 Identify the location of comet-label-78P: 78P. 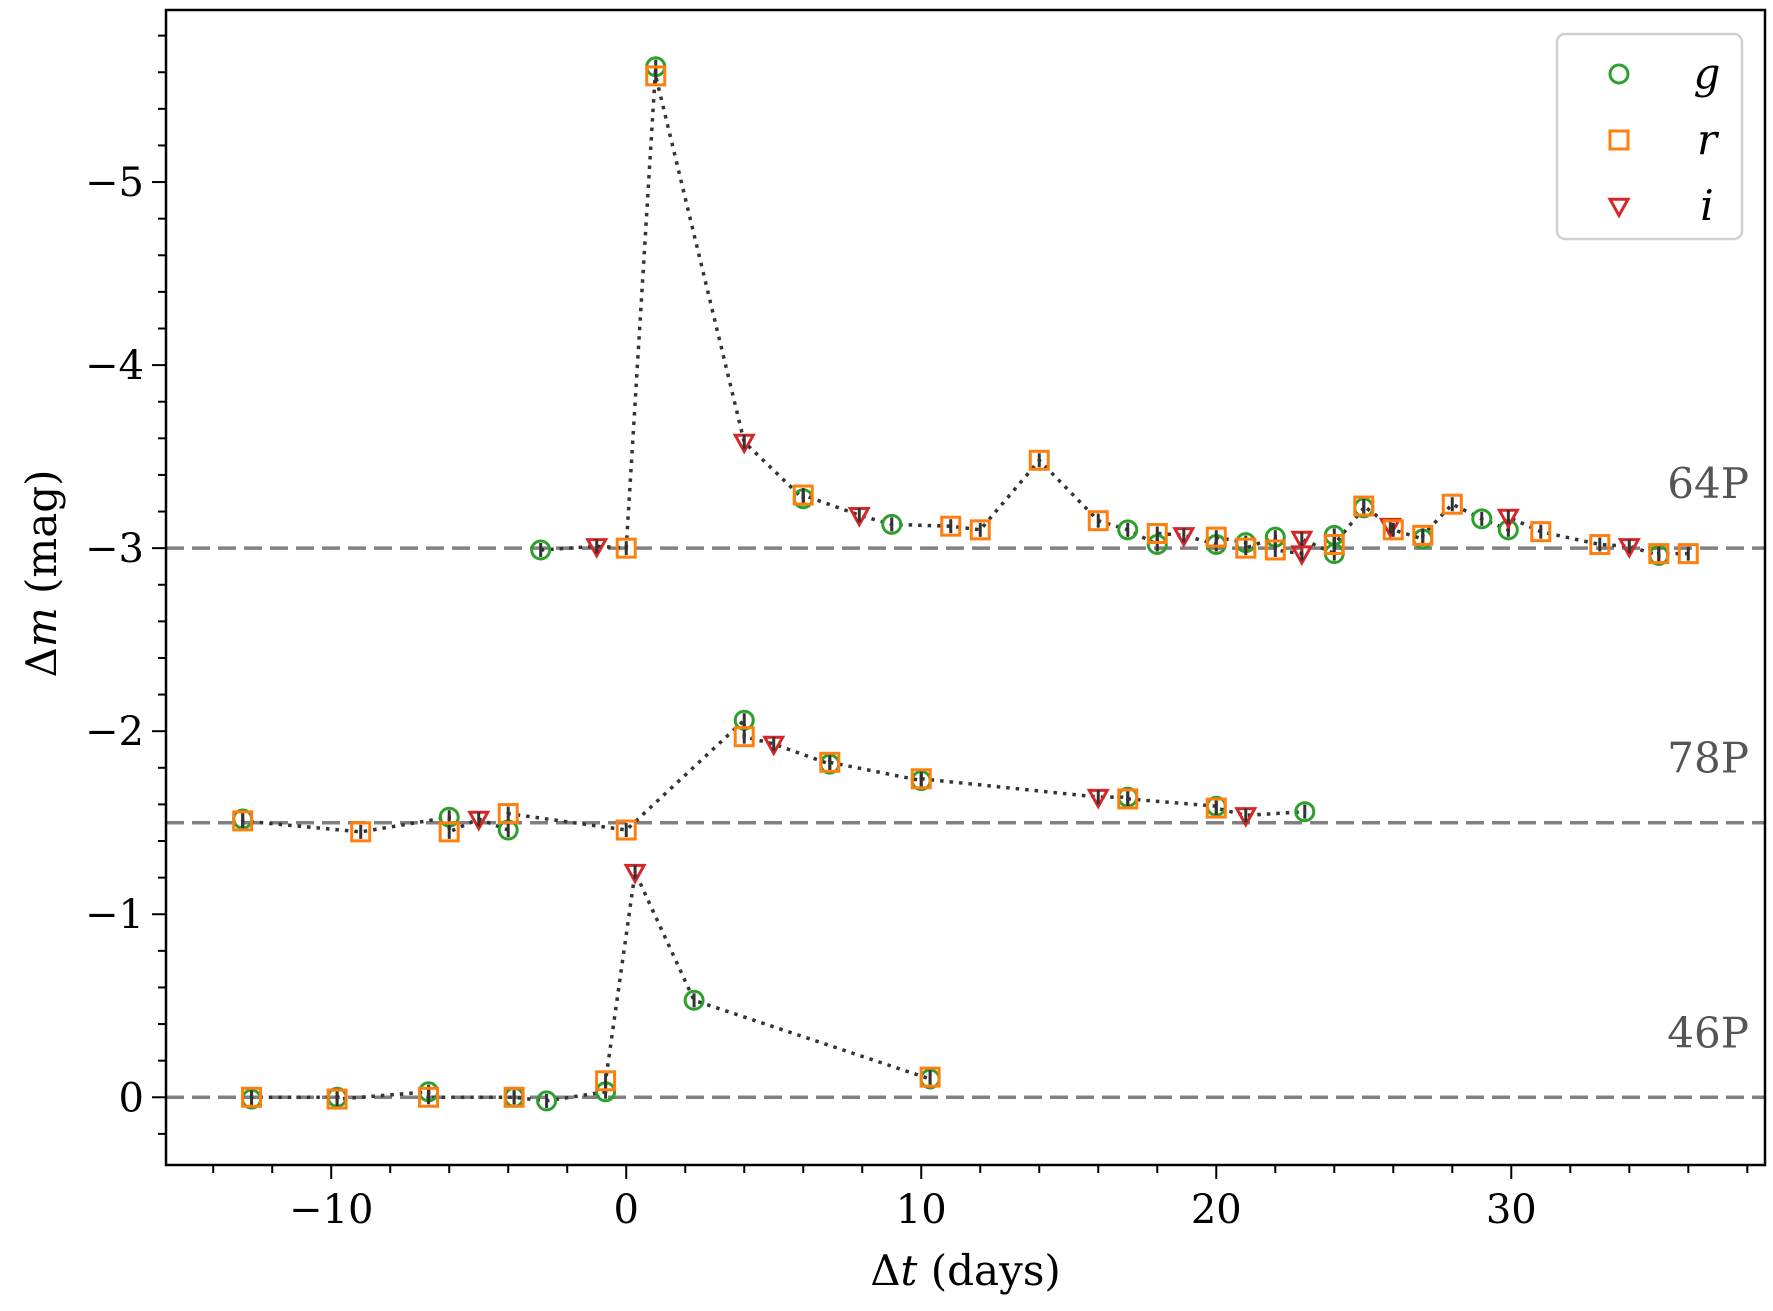
(1708, 758).